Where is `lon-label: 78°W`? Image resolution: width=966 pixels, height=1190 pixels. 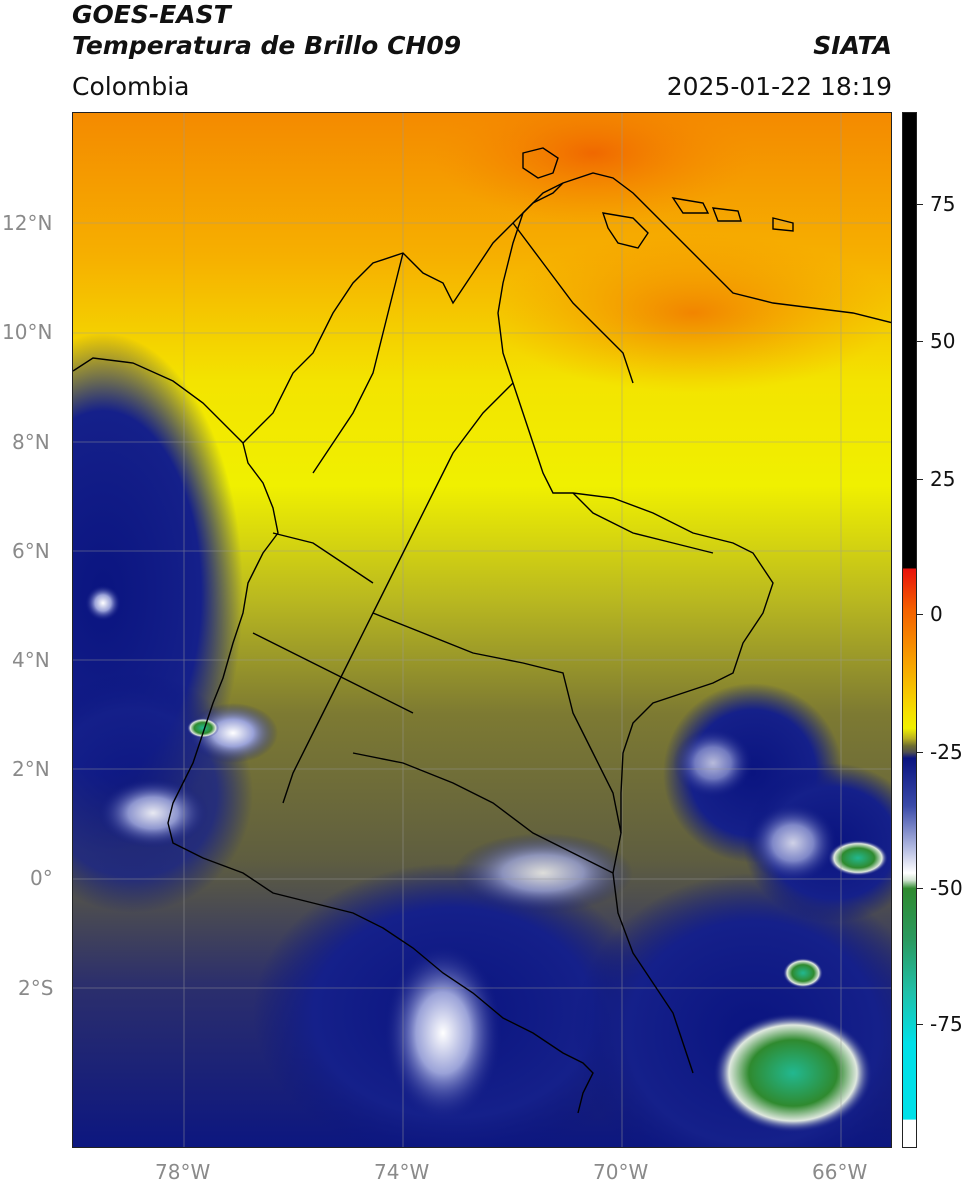
lon-label: 78°W is located at coordinates (183, 1172).